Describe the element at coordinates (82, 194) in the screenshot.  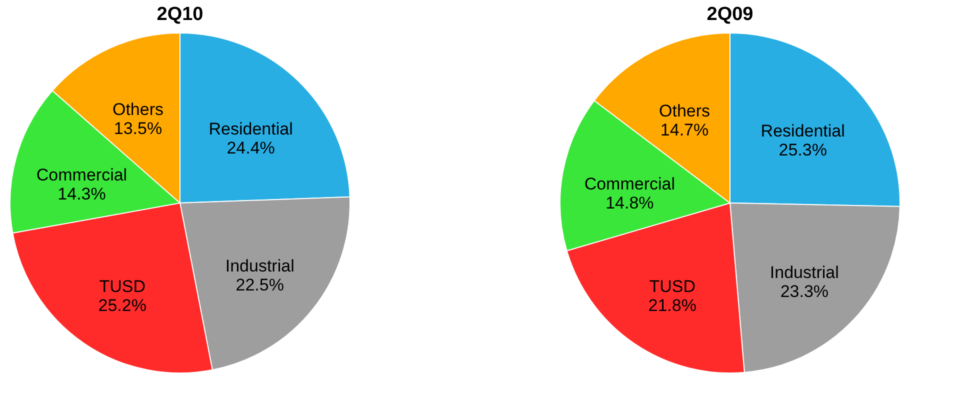
I see `data-label: 14.3%` at that location.